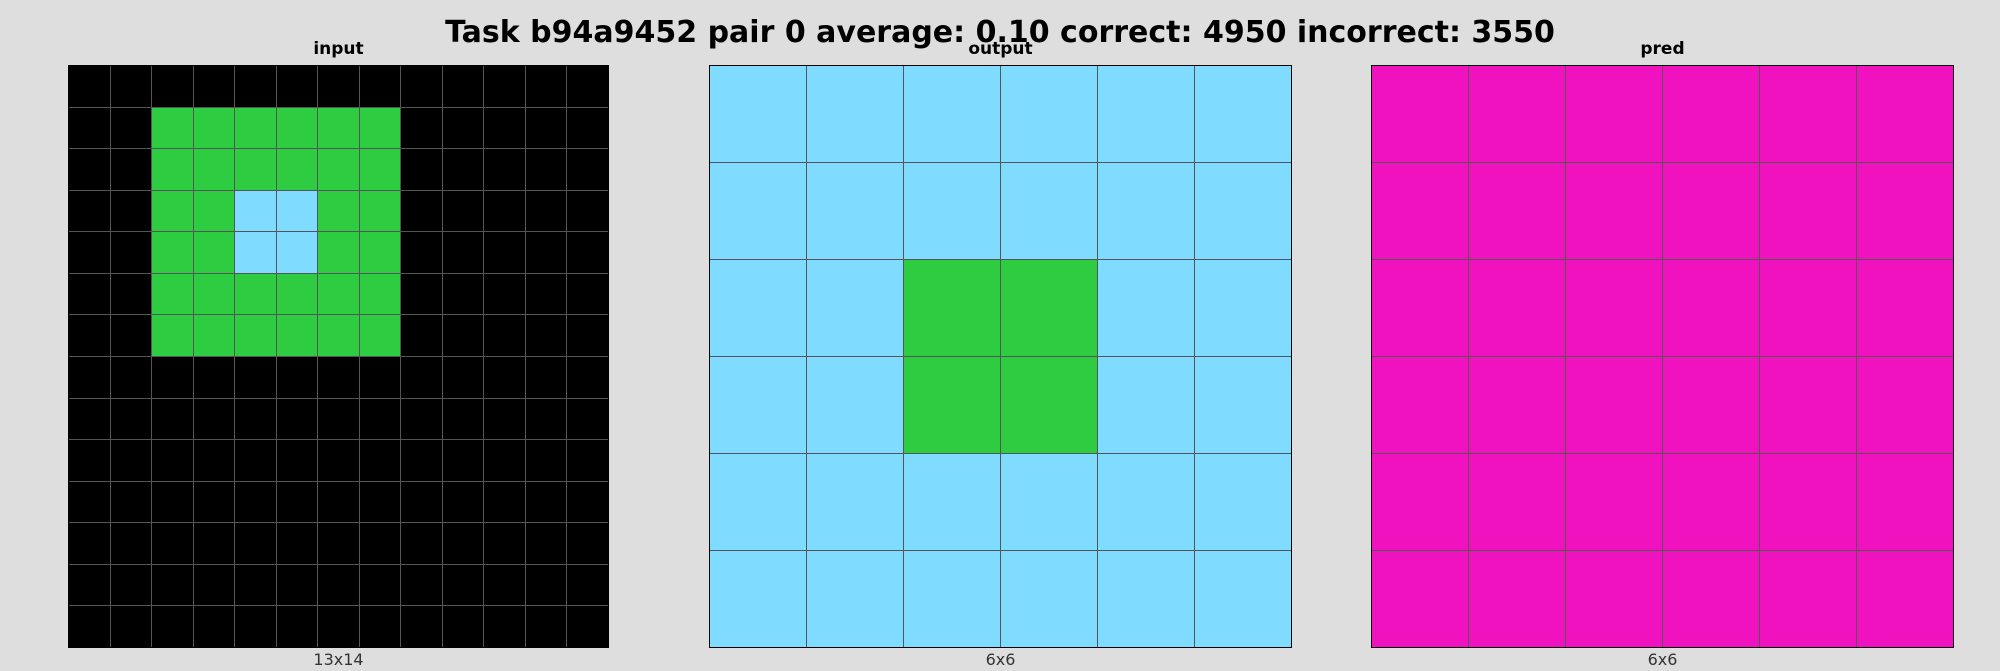  Describe the element at coordinates (338, 49) in the screenshot. I see `input-panel-label: input` at that location.